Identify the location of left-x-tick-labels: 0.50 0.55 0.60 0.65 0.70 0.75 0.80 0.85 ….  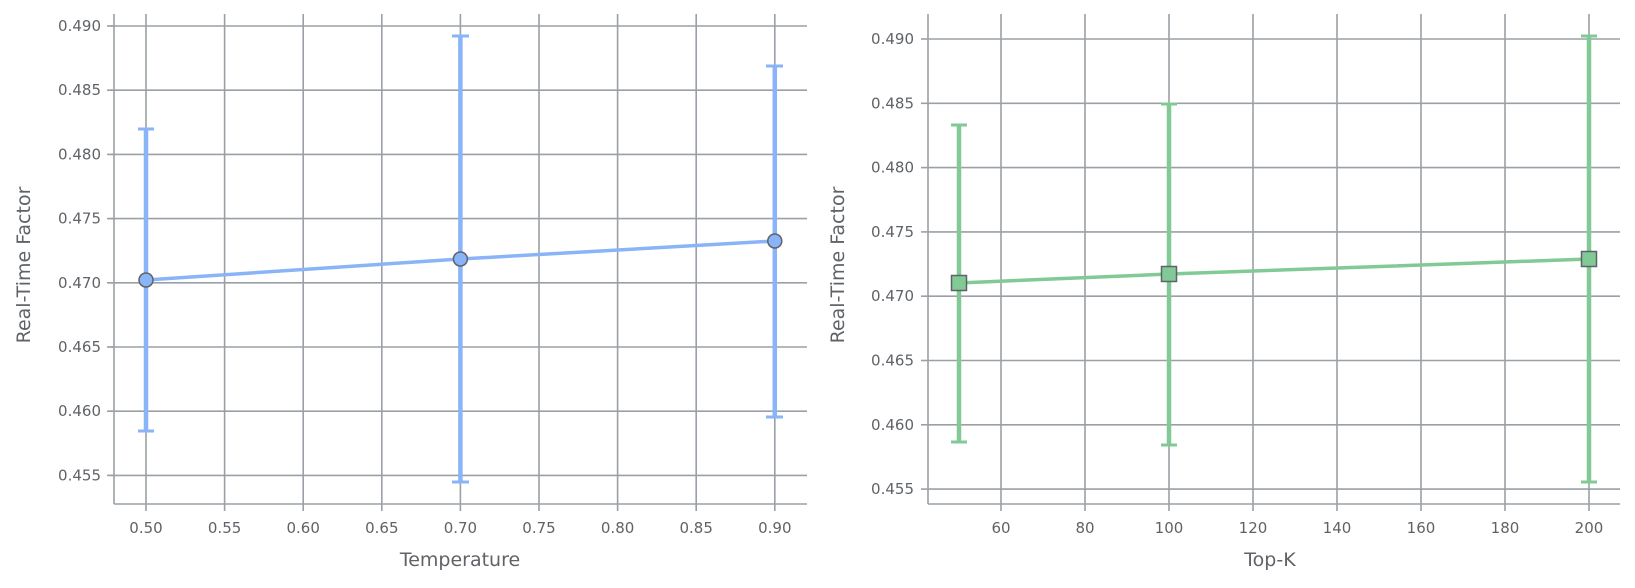
(460, 528).